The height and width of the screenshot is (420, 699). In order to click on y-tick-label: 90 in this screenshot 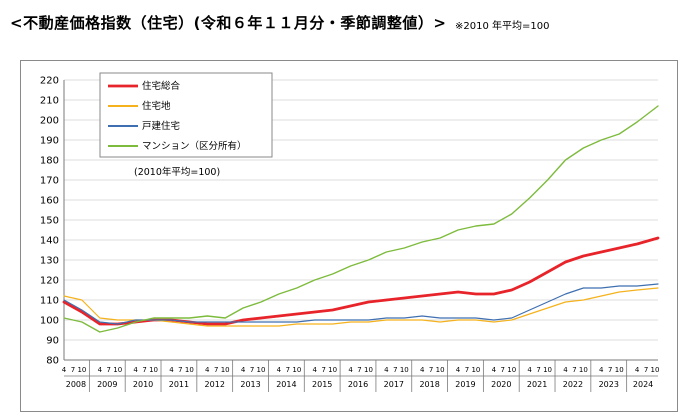, I will do `click(52, 341)`.